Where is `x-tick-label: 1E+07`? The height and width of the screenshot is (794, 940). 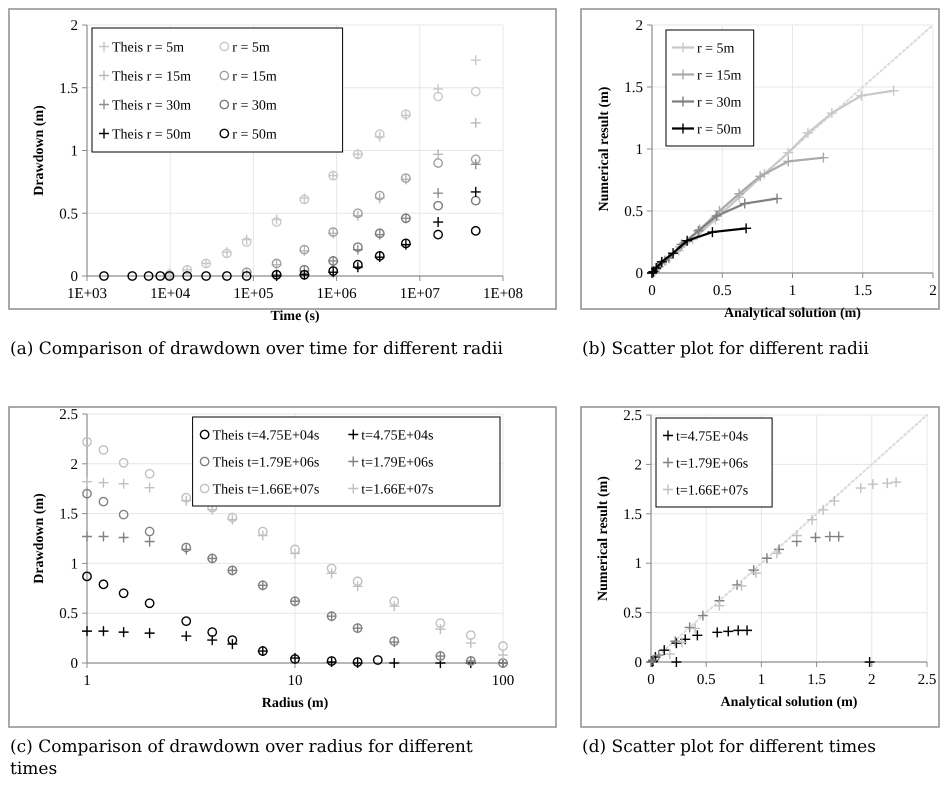
x-tick-label: 1E+07 is located at coordinates (420, 294).